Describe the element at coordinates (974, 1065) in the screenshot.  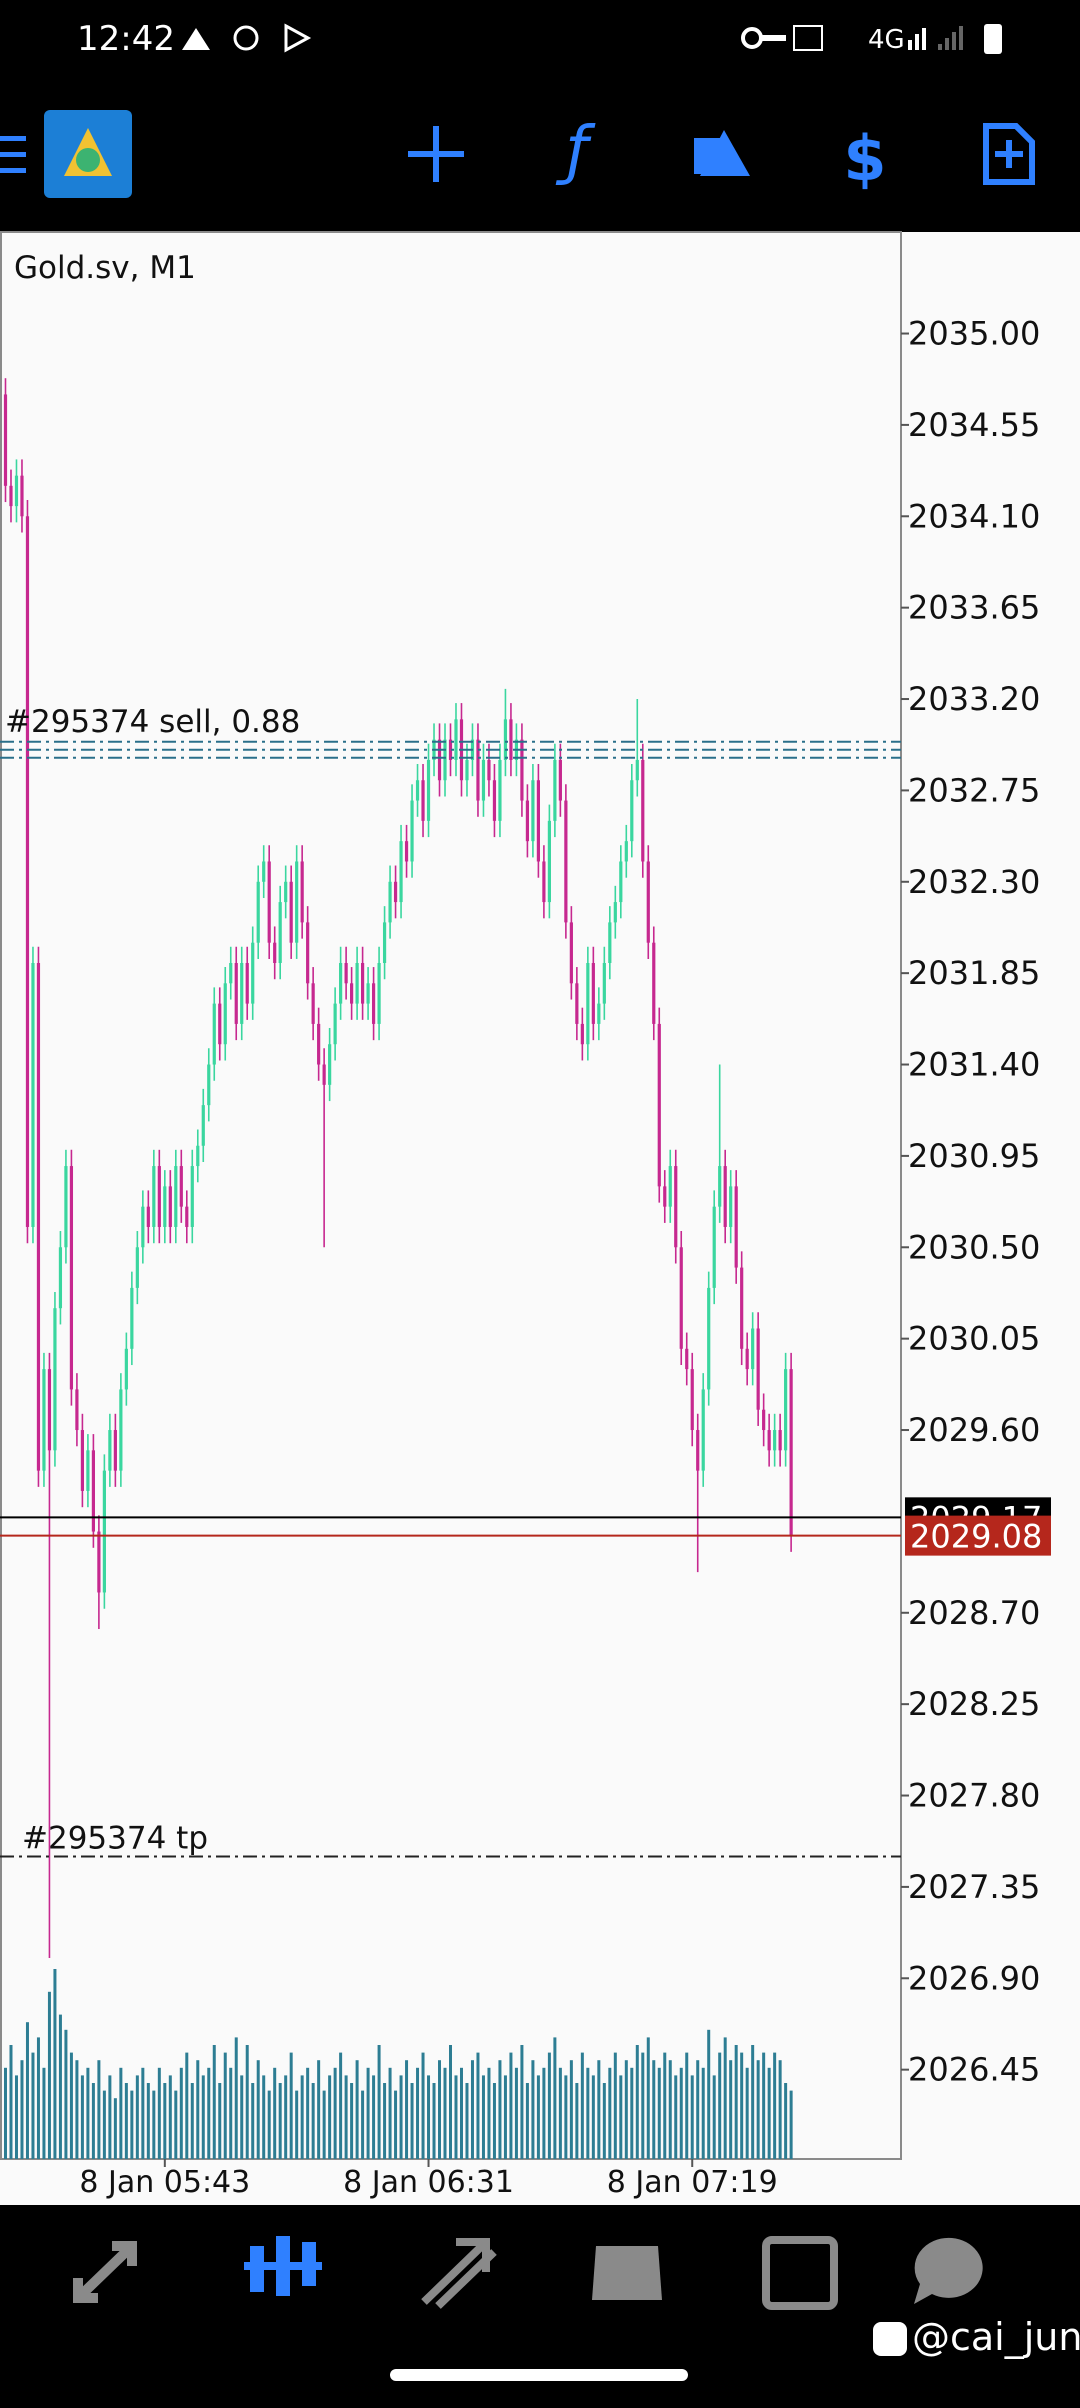
I see `y-tick-label: 2031.40` at that location.